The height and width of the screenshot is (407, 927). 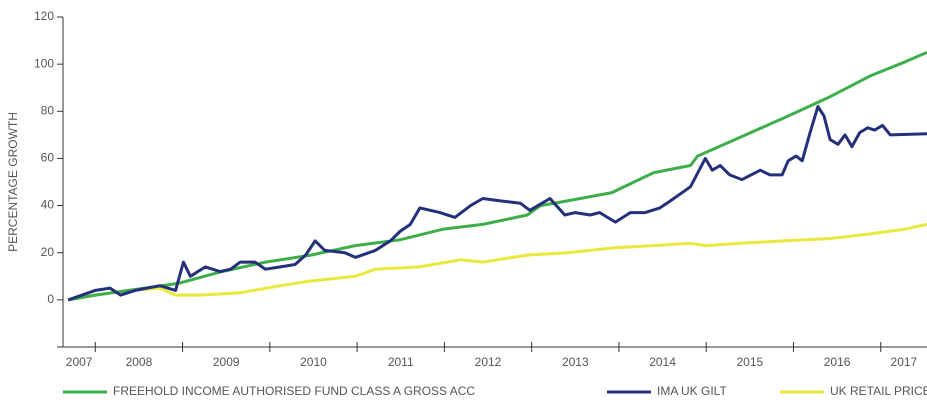 I want to click on x-tick-label: 2007, so click(x=79, y=362).